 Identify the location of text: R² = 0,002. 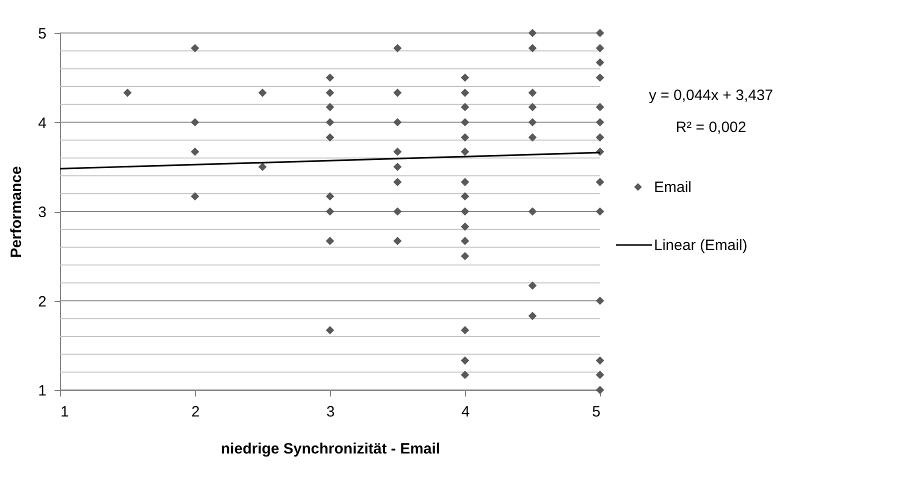
(711, 127).